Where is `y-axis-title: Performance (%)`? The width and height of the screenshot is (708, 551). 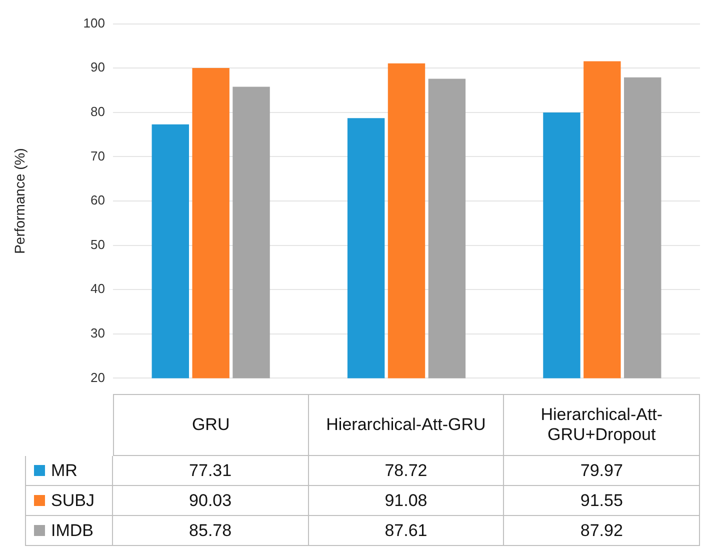
y-axis-title: Performance (%) is located at coordinates (19, 201).